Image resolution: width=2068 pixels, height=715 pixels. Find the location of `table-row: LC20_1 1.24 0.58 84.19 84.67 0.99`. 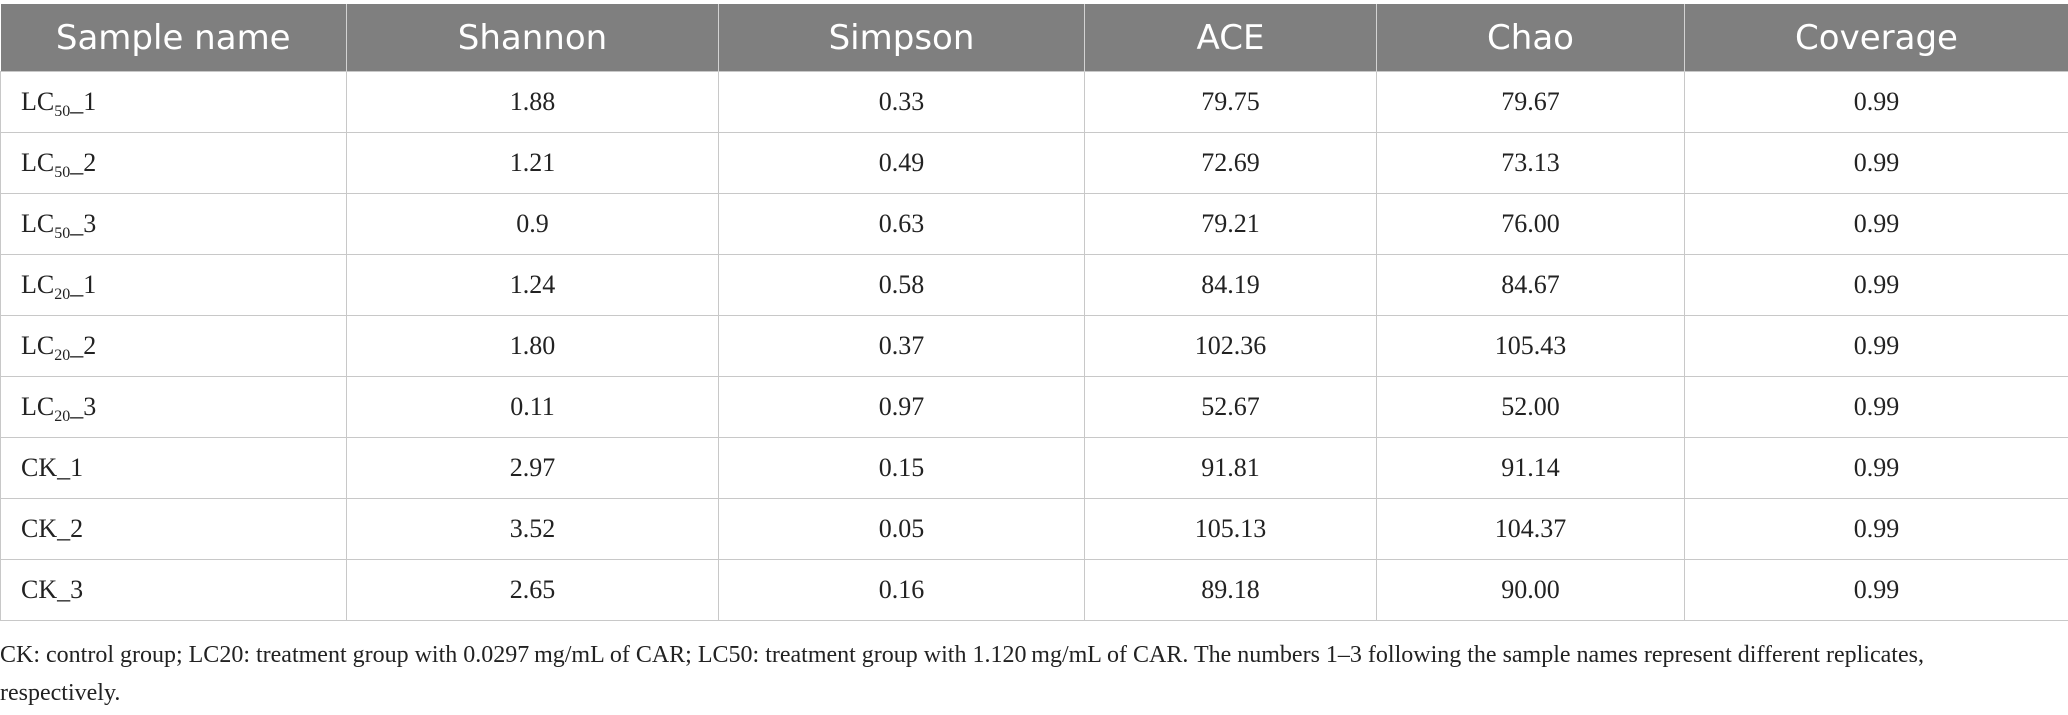

table-row: LC20_1 1.24 0.58 84.19 84.67 0.99 is located at coordinates (1034, 285).